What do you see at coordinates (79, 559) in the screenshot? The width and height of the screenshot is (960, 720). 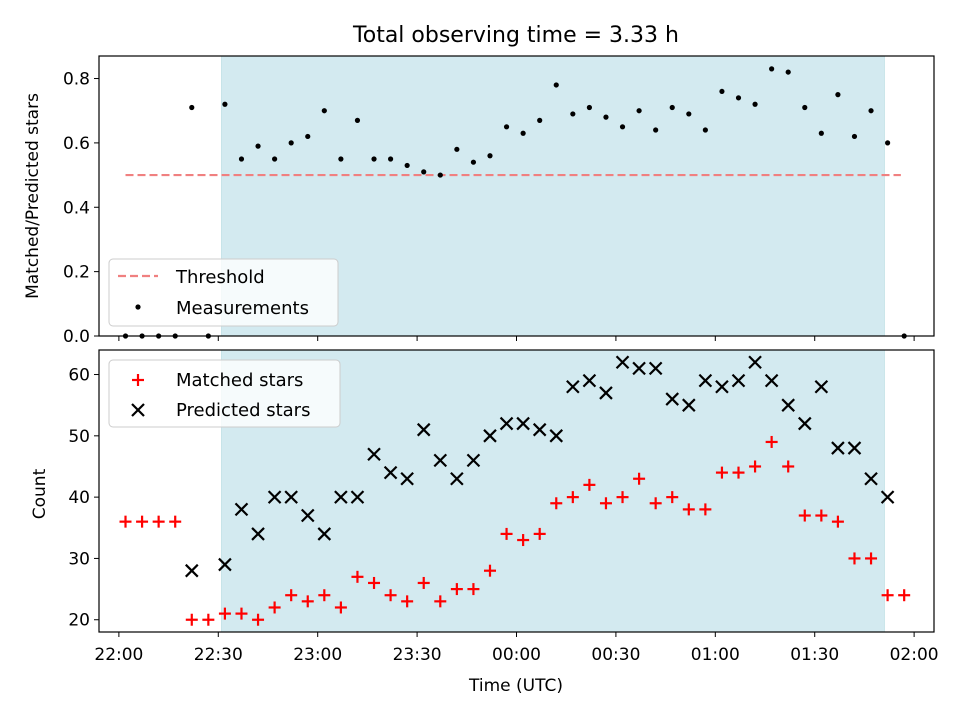 I see `bottom-y-tick-label: 30` at bounding box center [79, 559].